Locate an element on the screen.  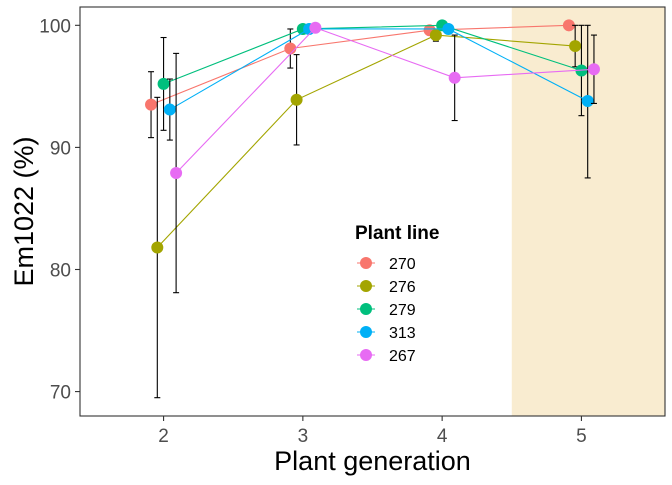
y-tick-label: 90 is located at coordinates (60, 148).